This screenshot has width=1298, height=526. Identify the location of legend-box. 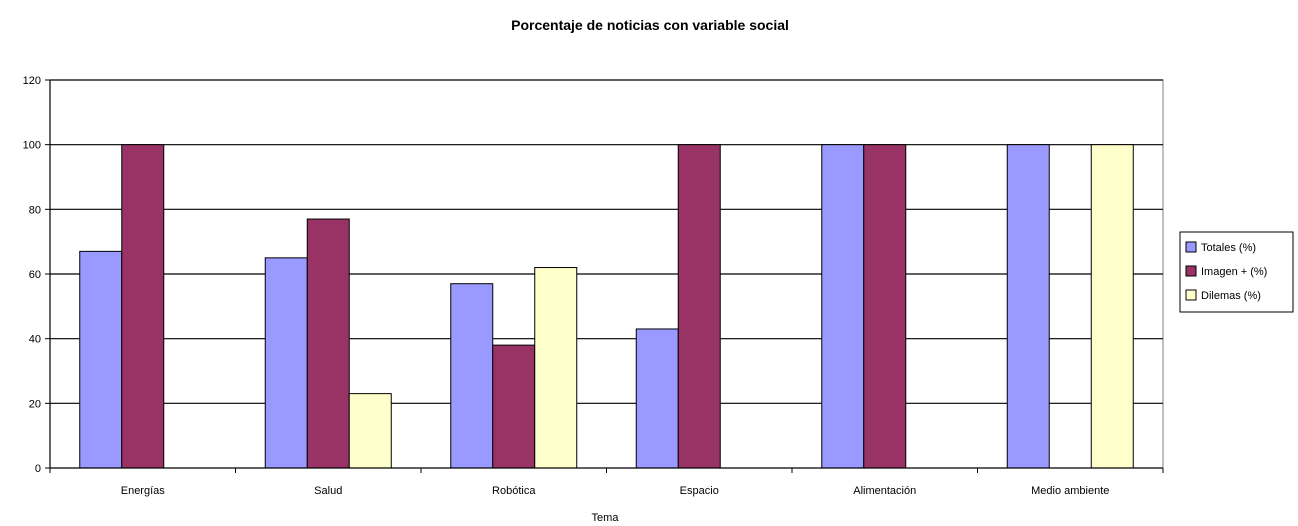
(1236, 272).